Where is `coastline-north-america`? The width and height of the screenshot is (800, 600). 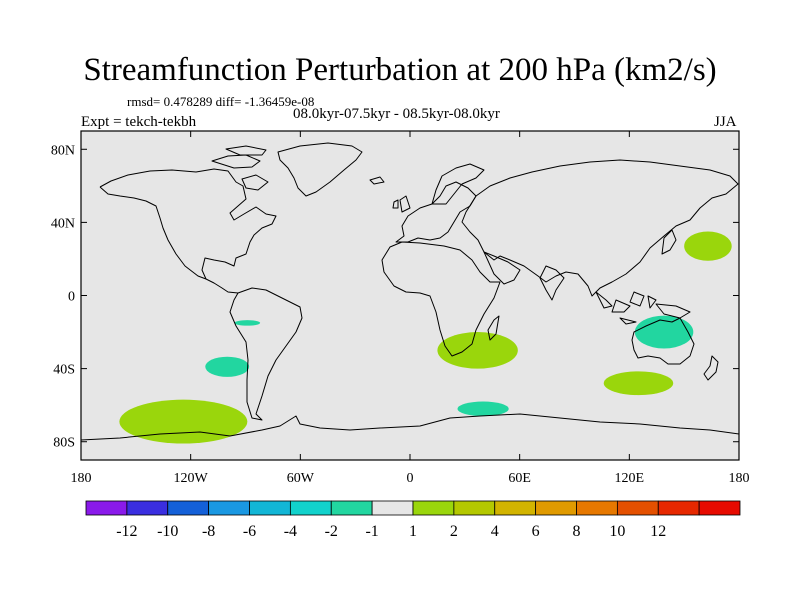 coastline-north-america is located at coordinates (188, 224).